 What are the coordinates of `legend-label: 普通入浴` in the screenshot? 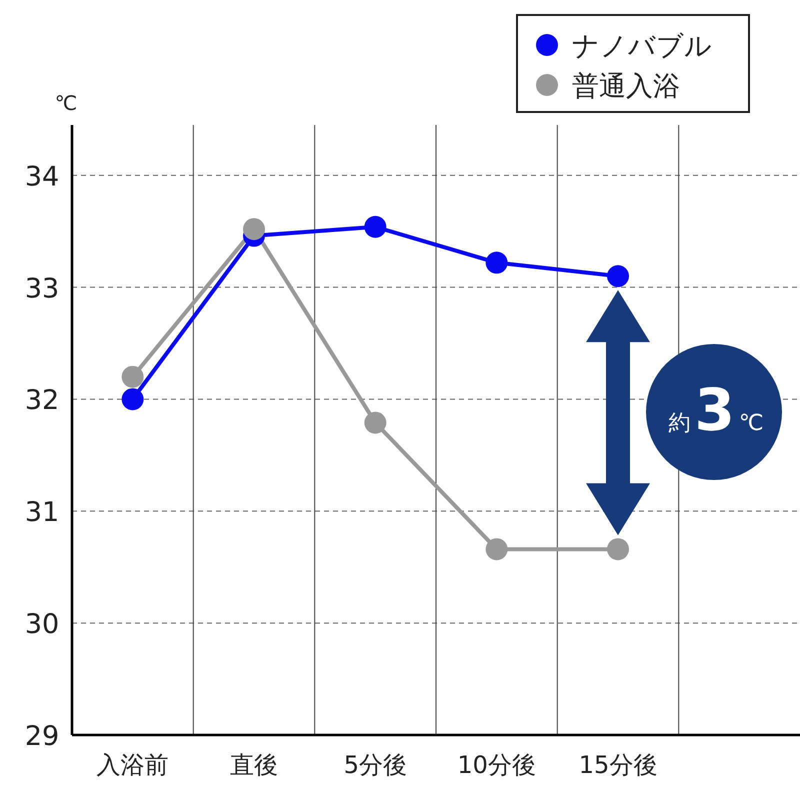 It's located at (626, 86).